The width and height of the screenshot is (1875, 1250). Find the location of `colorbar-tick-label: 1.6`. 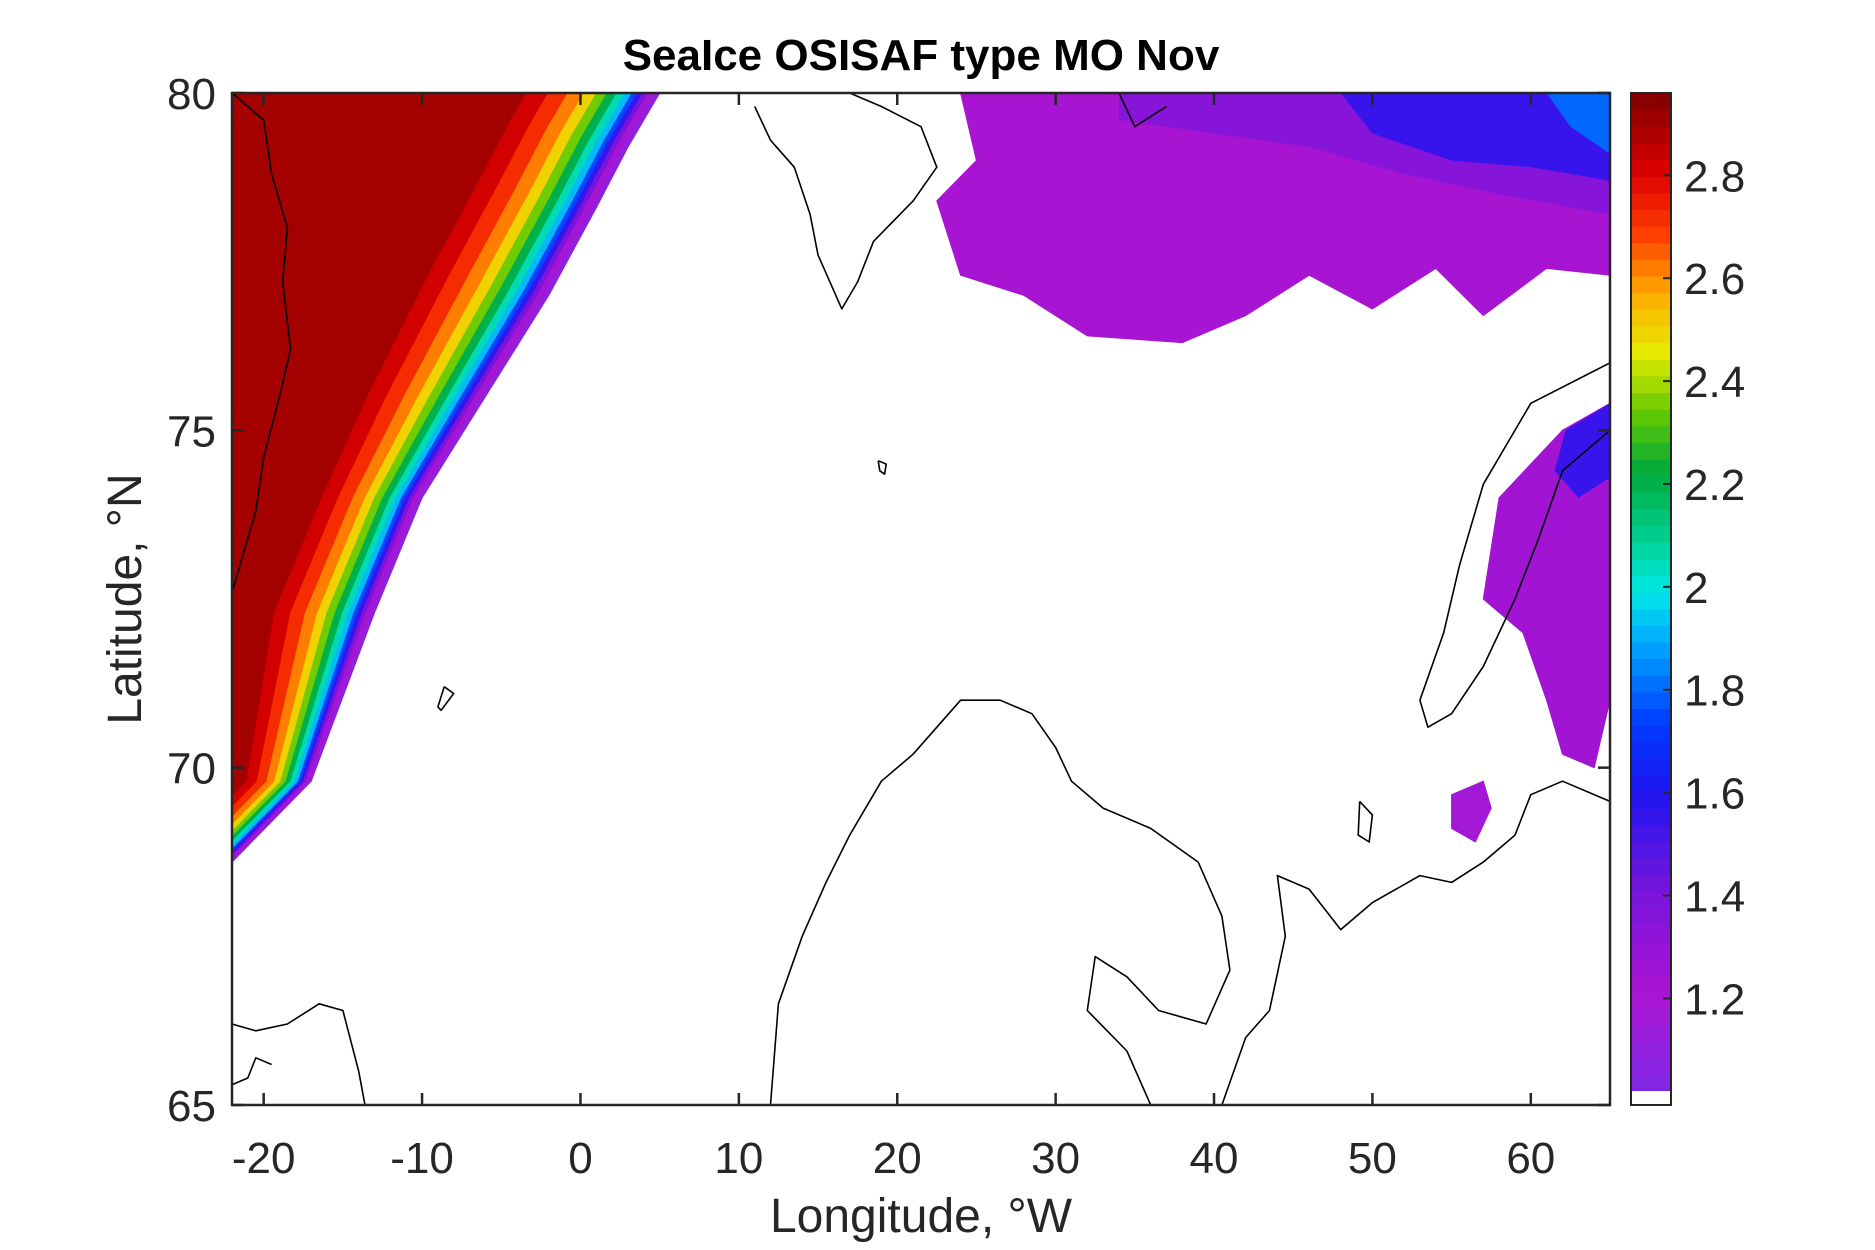

colorbar-tick-label: 1.6 is located at coordinates (1714, 794).